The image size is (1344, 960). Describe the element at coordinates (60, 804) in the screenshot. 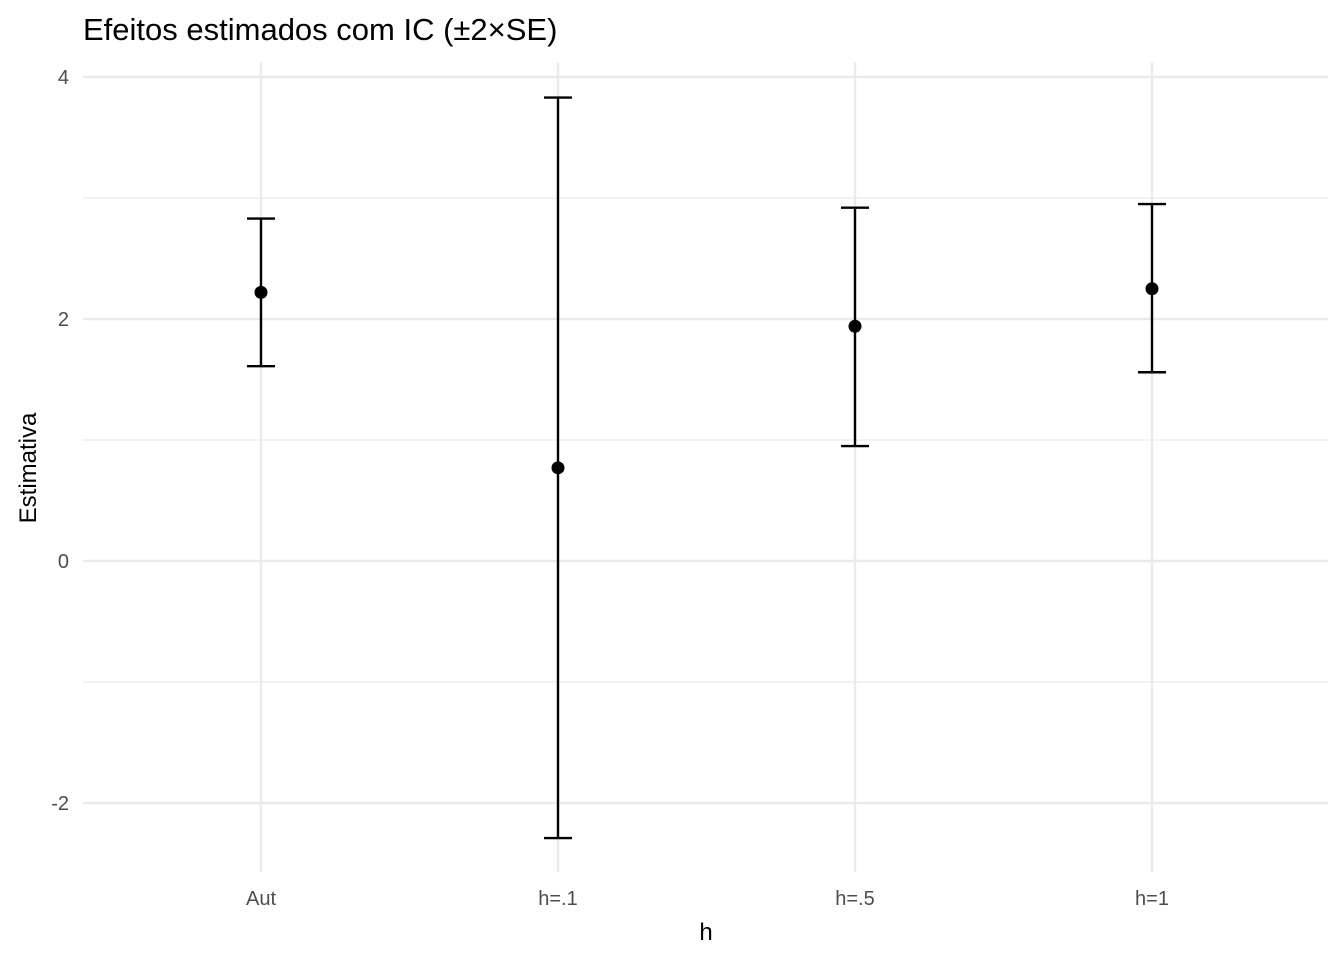

I see `y-tick-label: -2` at that location.